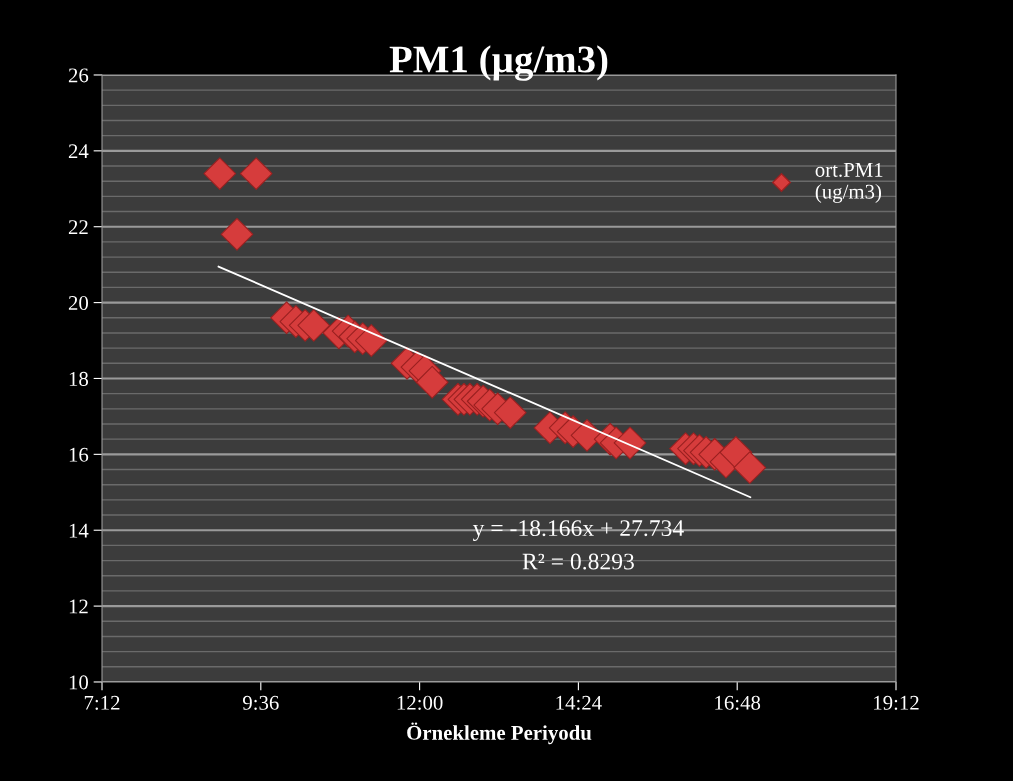 The image size is (1013, 781). What do you see at coordinates (78, 606) in the screenshot?
I see `y-tick-label: 12` at bounding box center [78, 606].